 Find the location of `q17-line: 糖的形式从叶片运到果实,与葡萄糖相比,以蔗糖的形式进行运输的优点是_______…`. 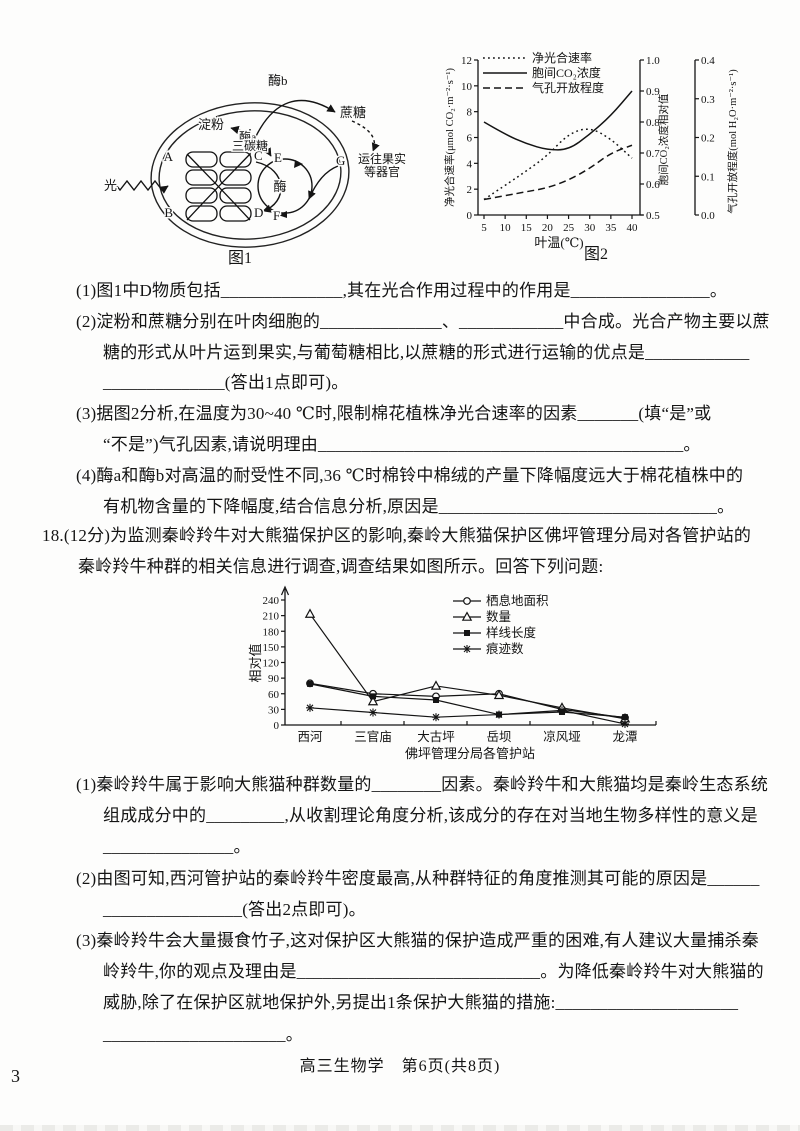

q17-line: 糖的形式从叶片运到果实,与葡萄糖相比,以蔗糖的形式进行运输的优点是_______… is located at coordinates (426, 352).